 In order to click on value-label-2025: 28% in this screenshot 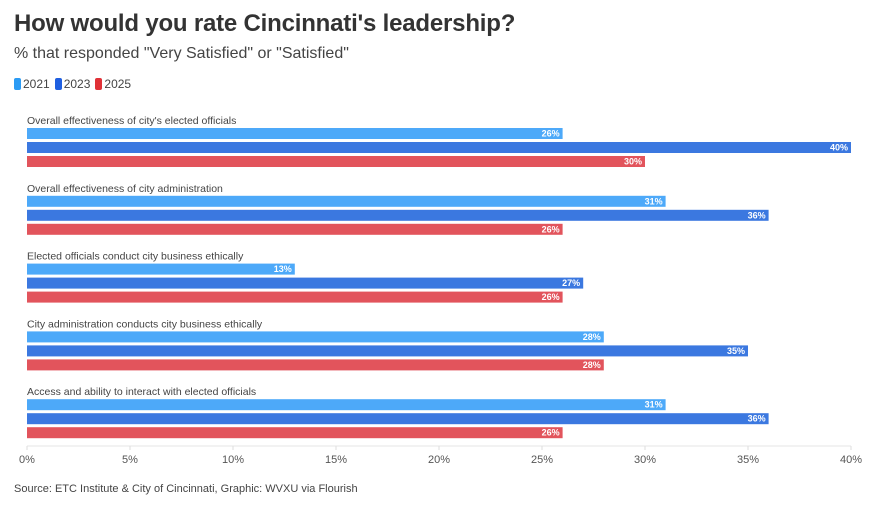, I will do `click(592, 365)`.